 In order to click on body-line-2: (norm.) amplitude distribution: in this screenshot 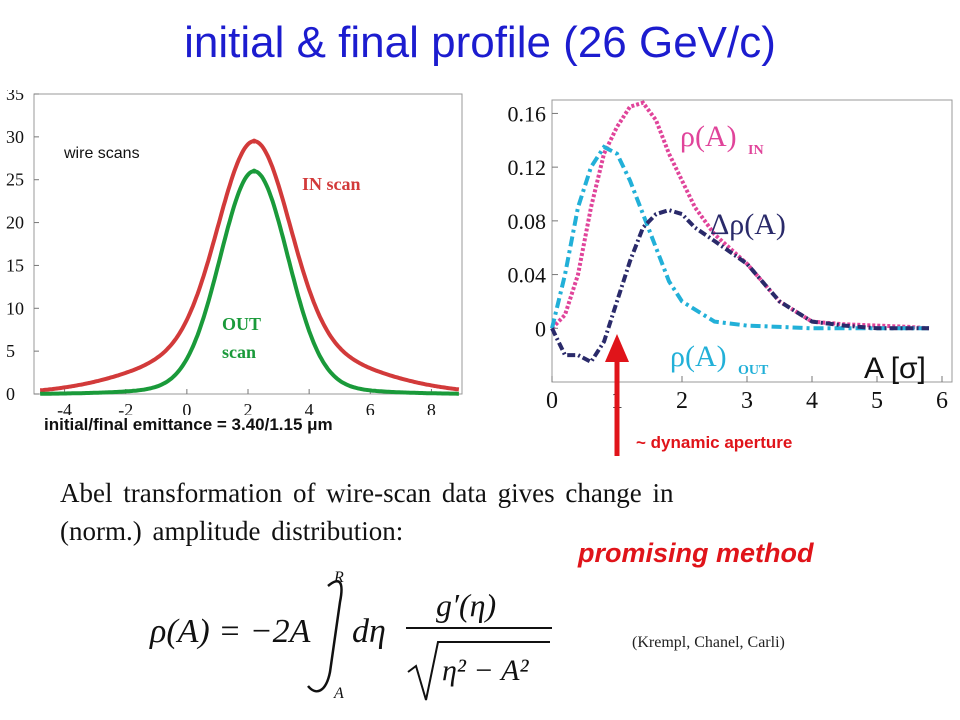, I will do `click(232, 531)`.